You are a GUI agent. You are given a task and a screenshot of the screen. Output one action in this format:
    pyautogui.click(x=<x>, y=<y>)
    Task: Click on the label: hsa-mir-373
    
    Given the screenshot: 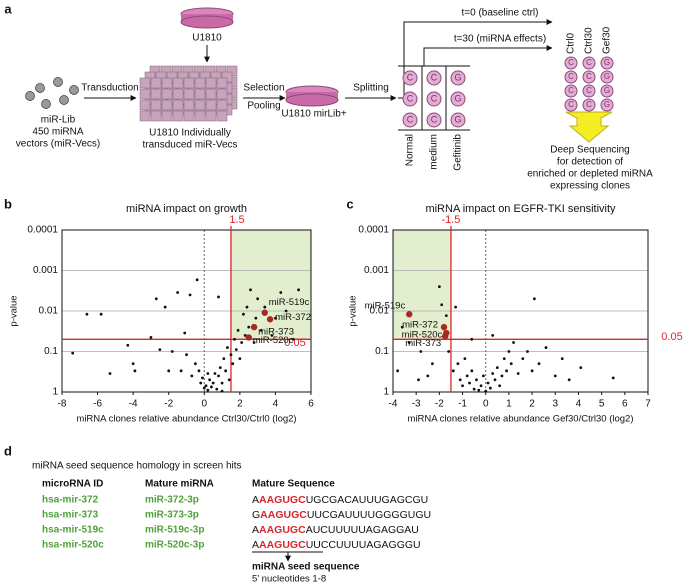 What is the action you would take?
    pyautogui.click(x=70, y=515)
    